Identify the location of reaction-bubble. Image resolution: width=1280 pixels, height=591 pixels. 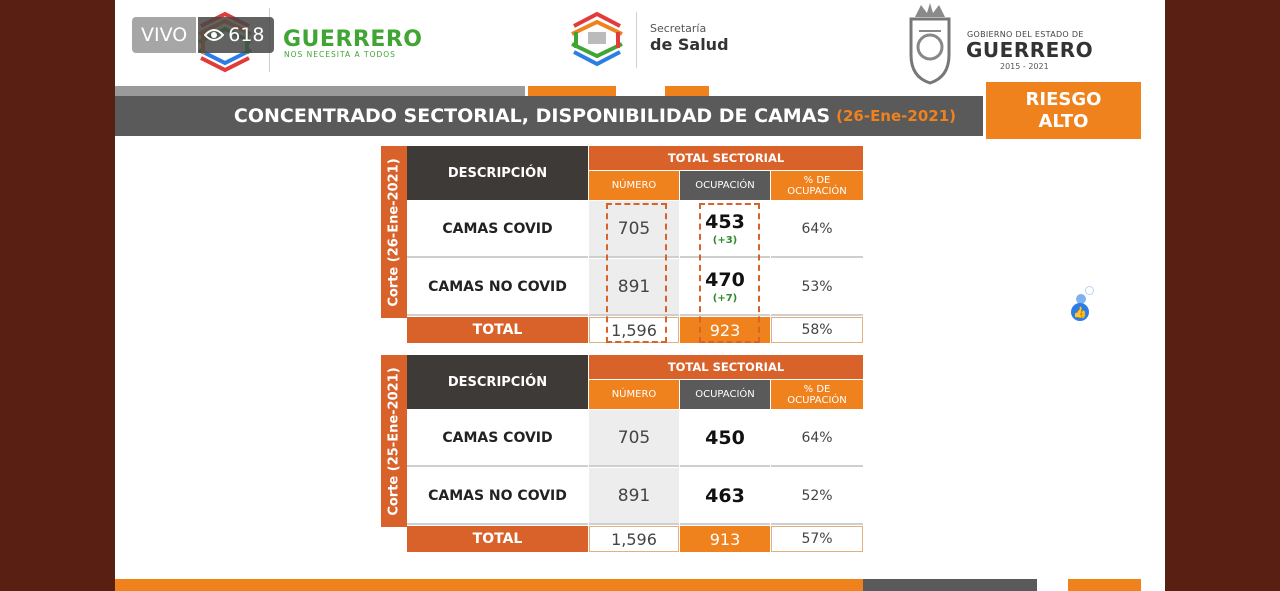
(1089, 290).